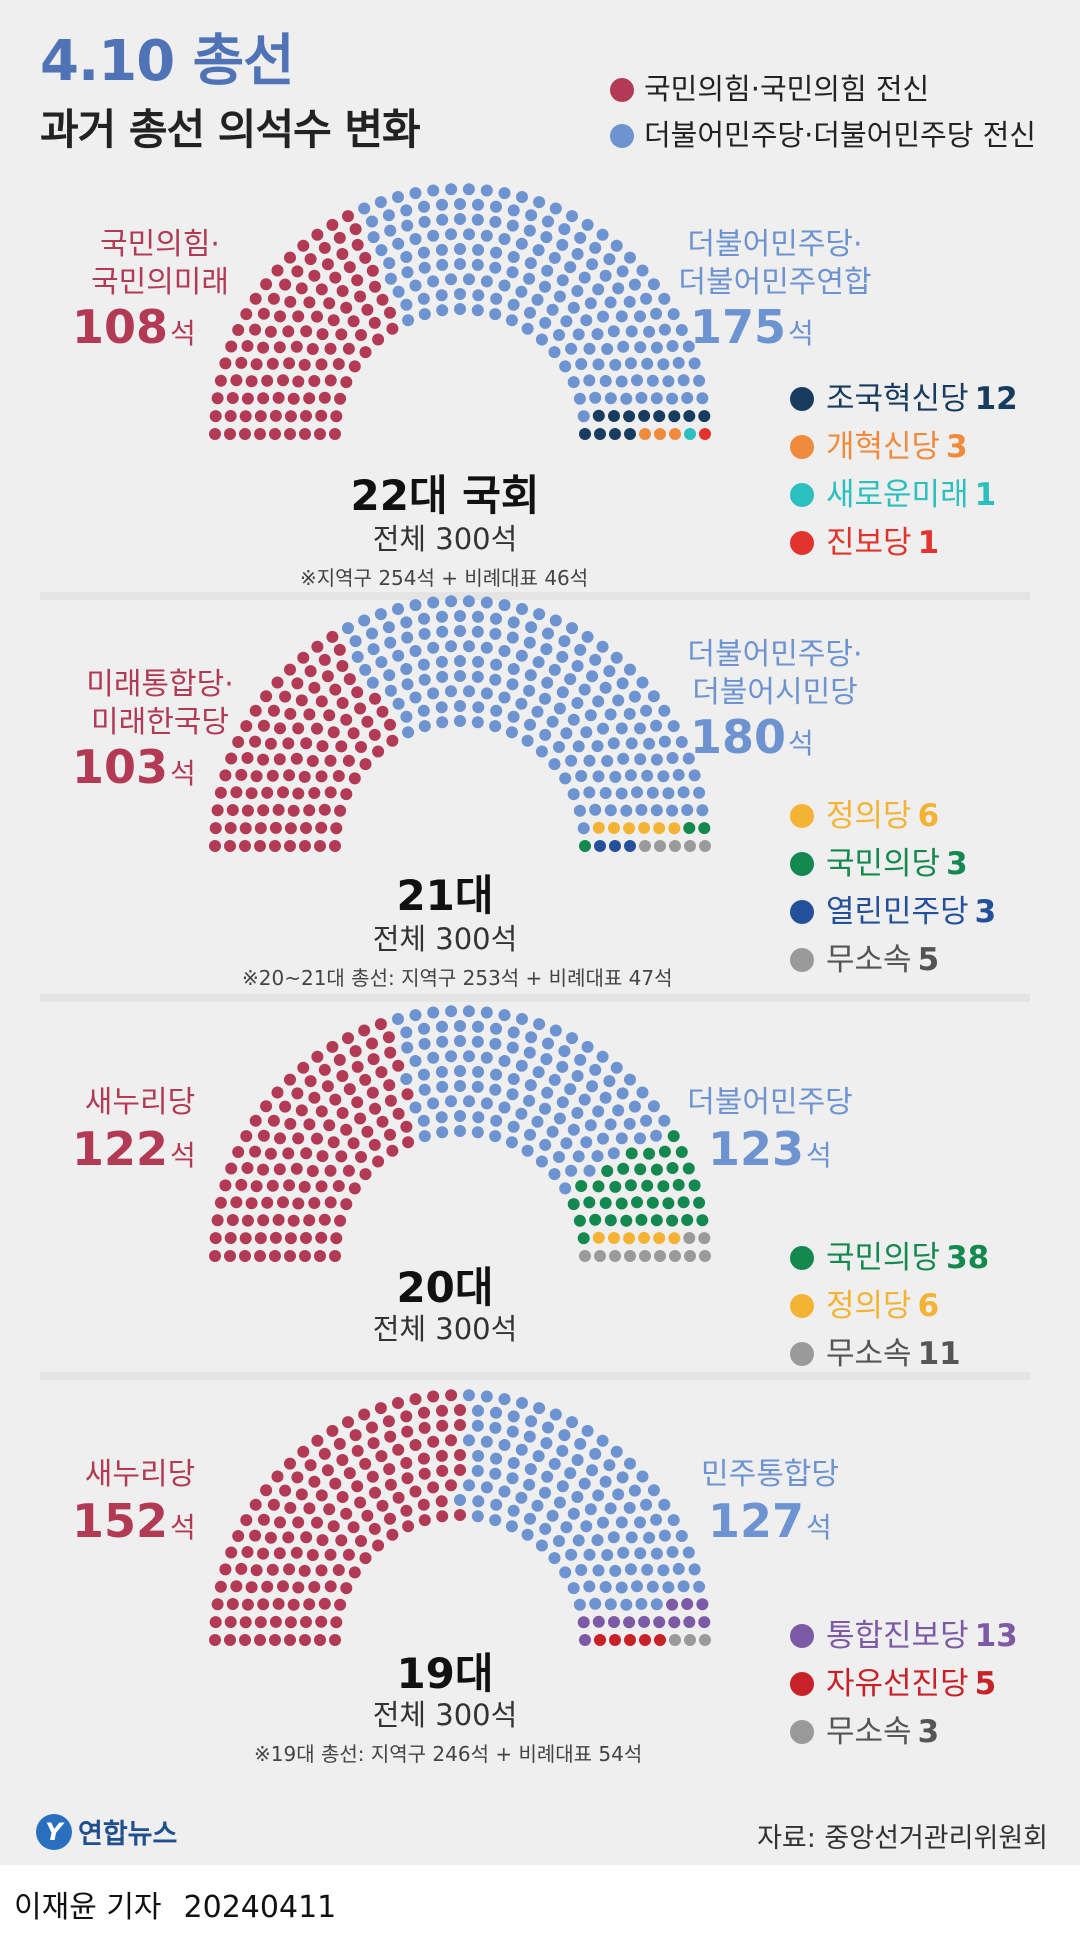  Describe the element at coordinates (775, 654) in the screenshot. I see `democratic-label-line: 더불어민주당·` at that location.